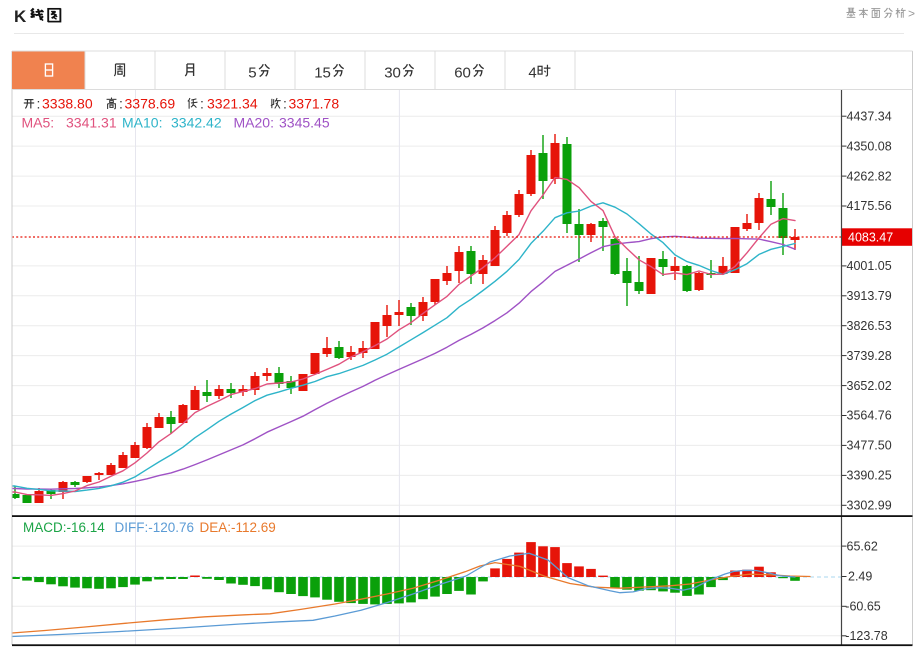 This screenshot has height=649, width=918. I want to click on svg-text: 3564.76, so click(869, 416).